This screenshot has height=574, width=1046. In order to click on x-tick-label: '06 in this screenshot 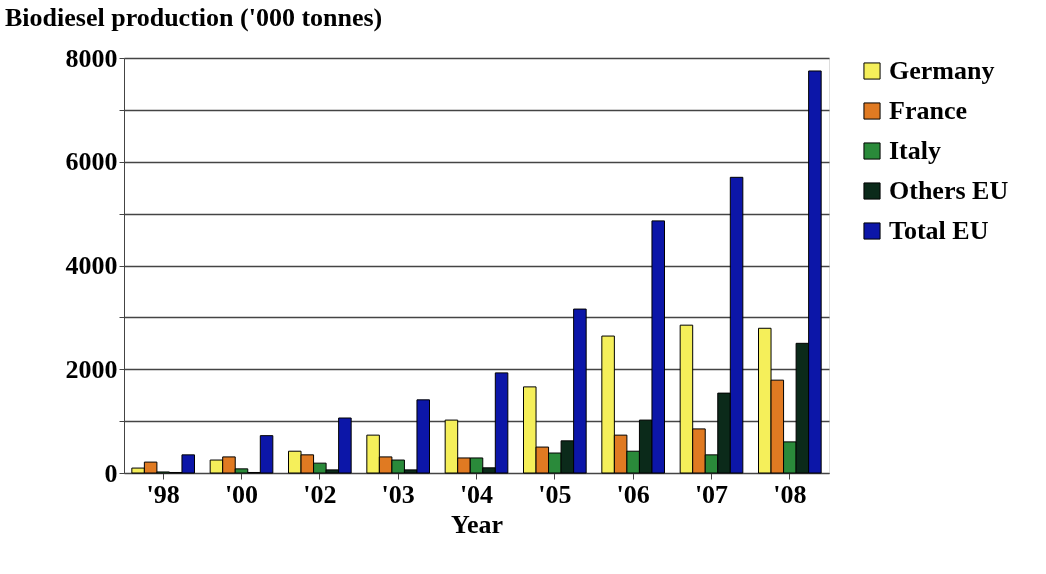, I will do `click(633, 494)`.